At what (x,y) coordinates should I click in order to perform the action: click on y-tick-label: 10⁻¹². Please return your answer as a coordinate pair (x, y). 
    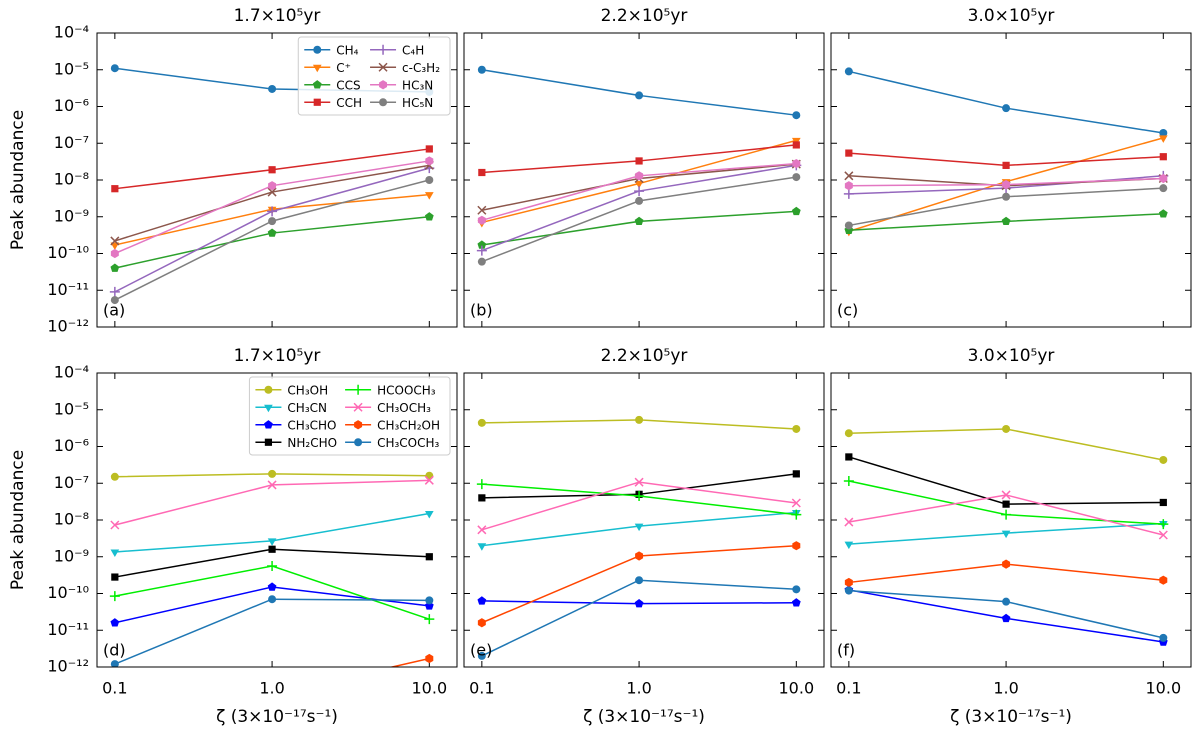
    Looking at the image, I should click on (68, 326).